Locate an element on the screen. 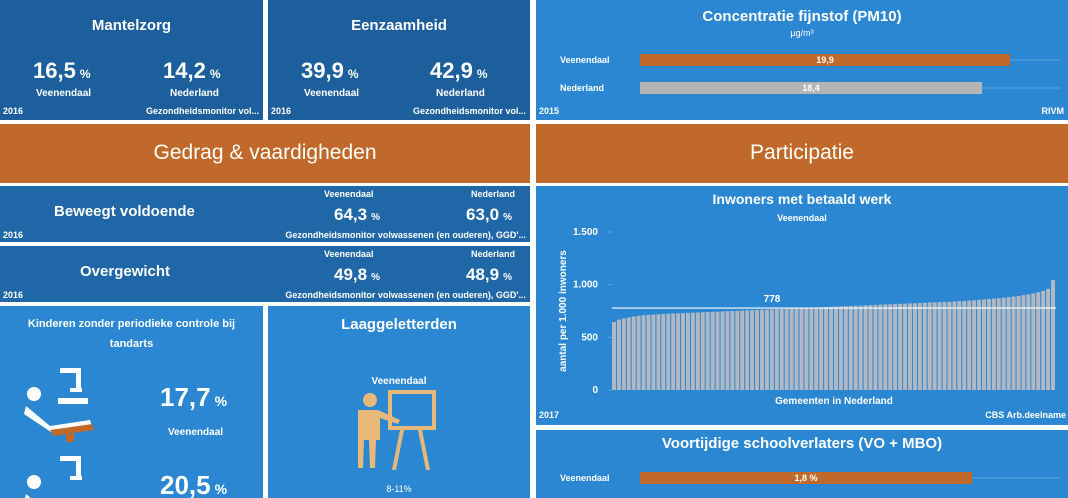 The height and width of the screenshot is (498, 1068). kpi-value: 16,5 is located at coordinates (54, 70).